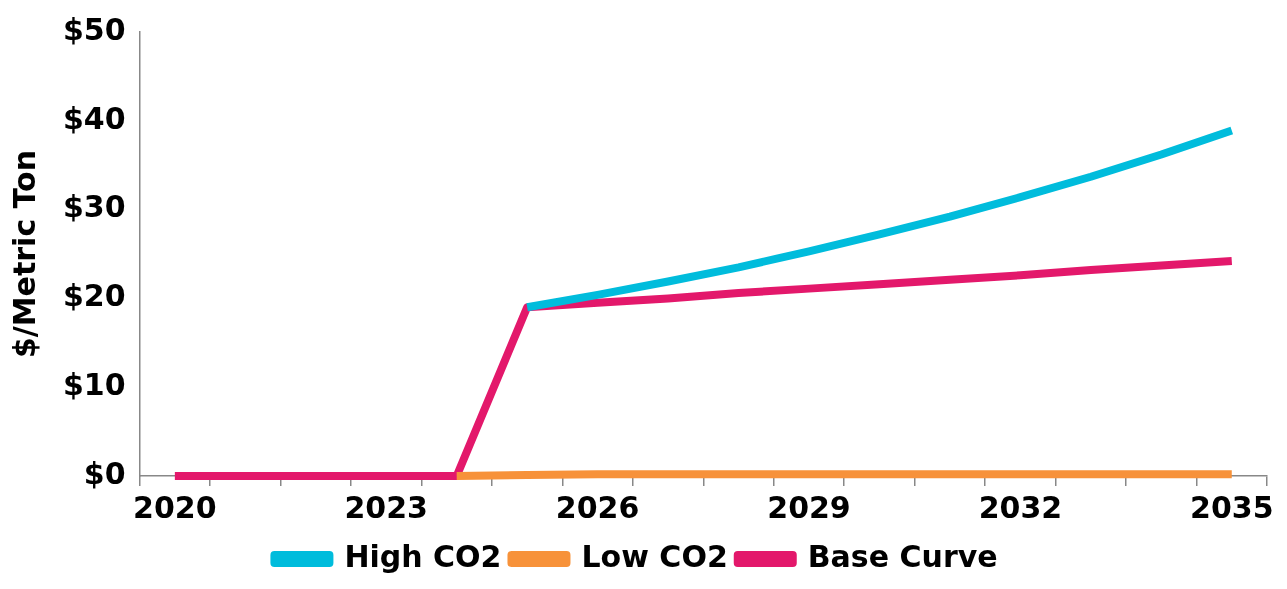 This screenshot has width=1287, height=589. I want to click on legend-label: Base Curve, so click(902, 556).